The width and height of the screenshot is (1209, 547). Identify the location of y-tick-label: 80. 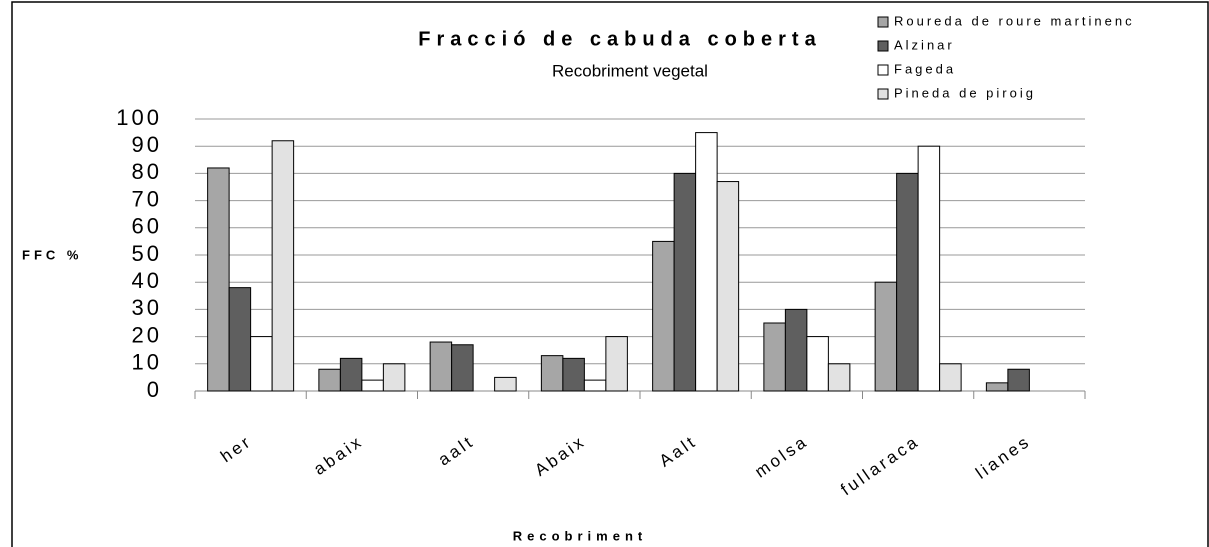
(147, 171).